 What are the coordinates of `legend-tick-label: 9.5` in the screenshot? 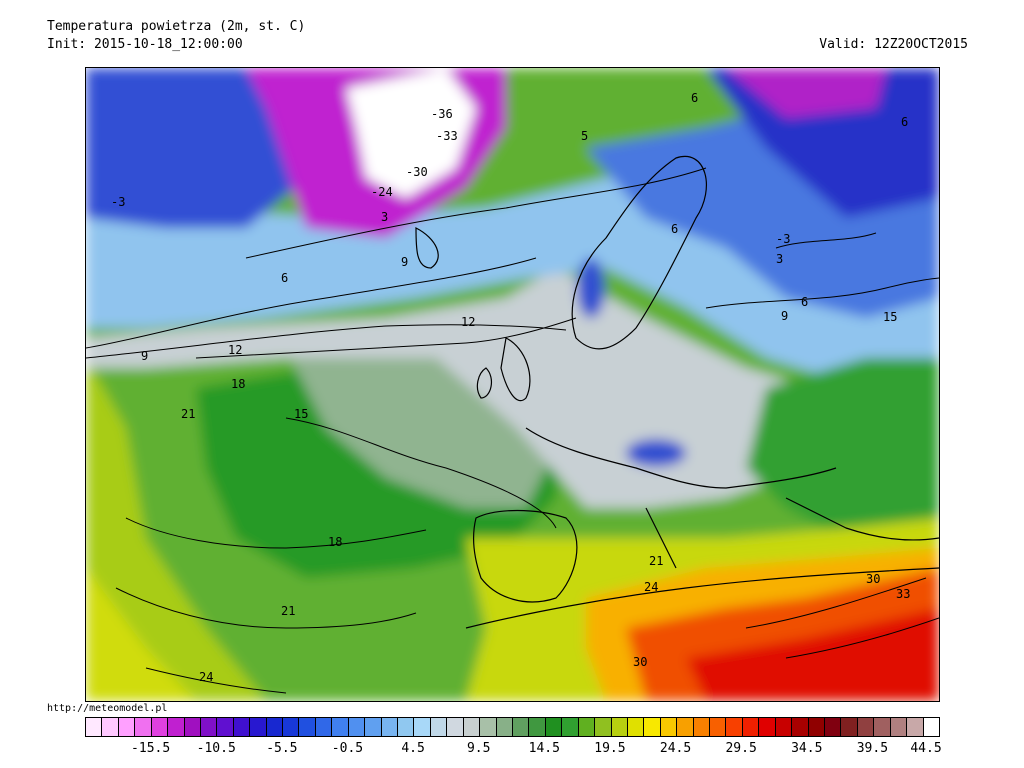 It's located at (478, 748).